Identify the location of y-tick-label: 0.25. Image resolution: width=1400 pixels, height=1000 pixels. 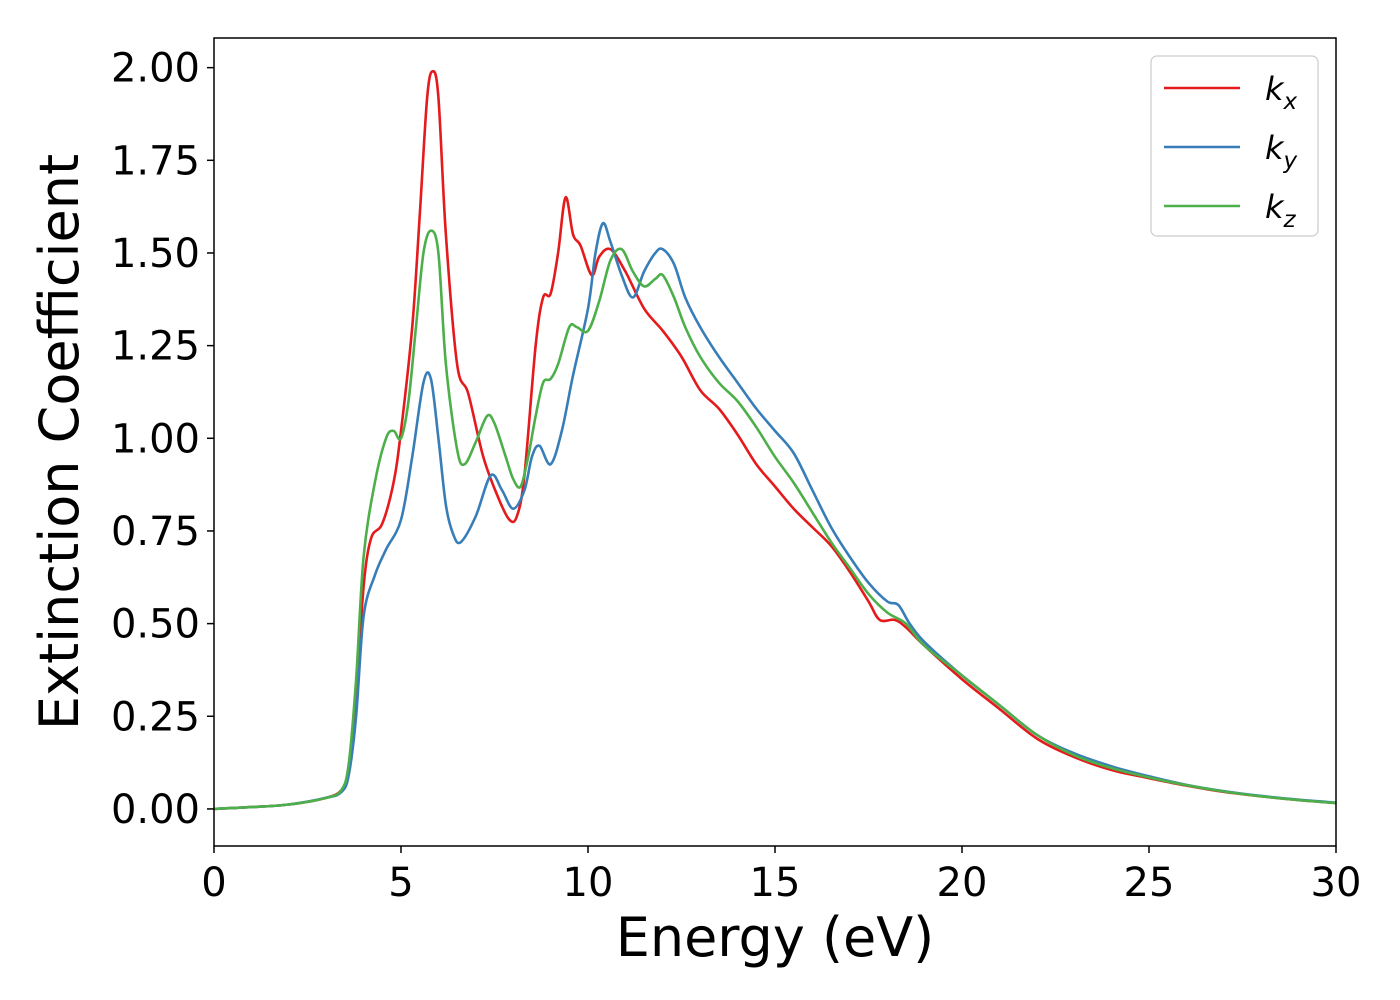
(155, 717).